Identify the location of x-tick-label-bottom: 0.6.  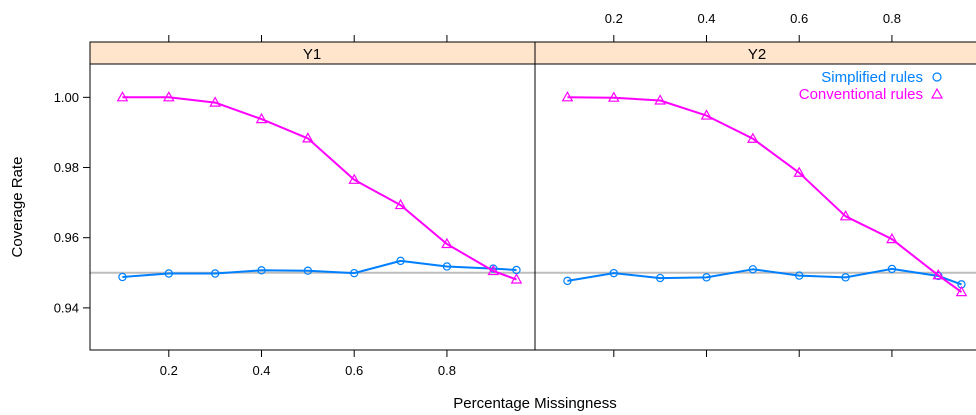
(354, 370).